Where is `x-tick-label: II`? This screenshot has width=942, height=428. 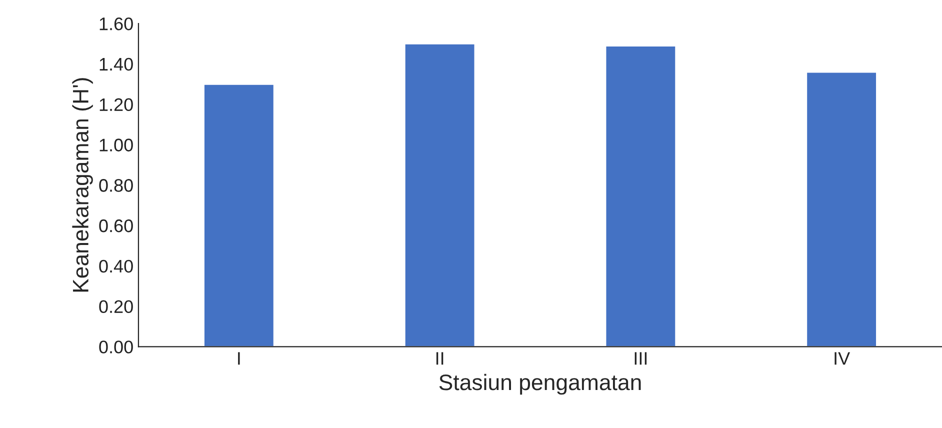 x-tick-label: II is located at coordinates (440, 358).